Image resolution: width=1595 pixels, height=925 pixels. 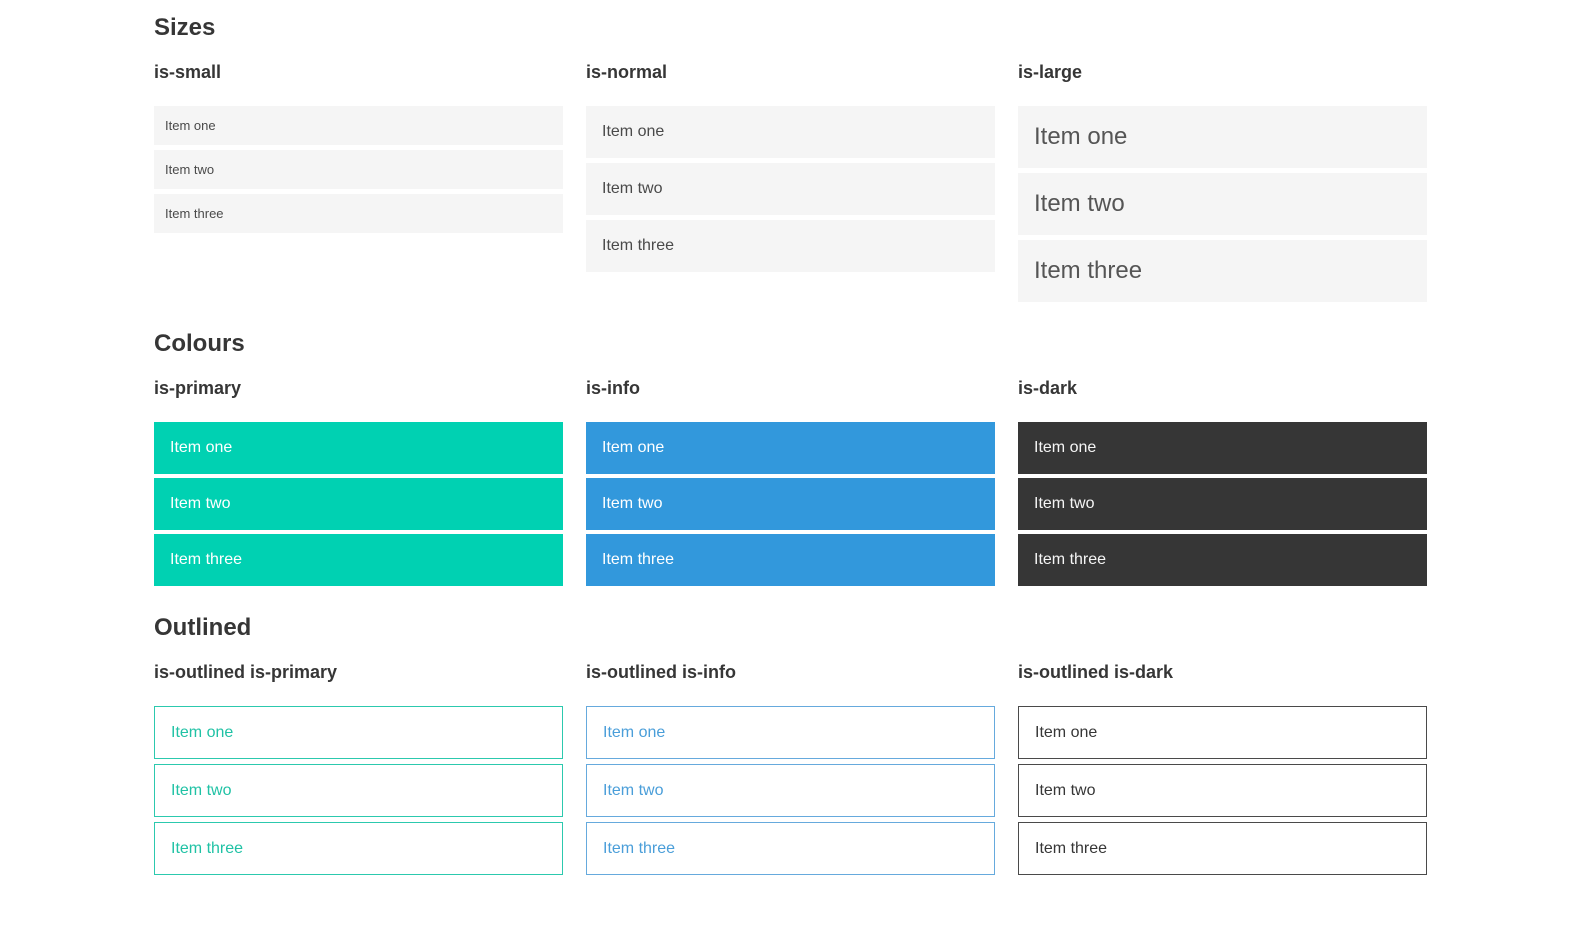 I want to click on column-is-normal: is-normal Item one Item two Item three, so click(x=790, y=182).